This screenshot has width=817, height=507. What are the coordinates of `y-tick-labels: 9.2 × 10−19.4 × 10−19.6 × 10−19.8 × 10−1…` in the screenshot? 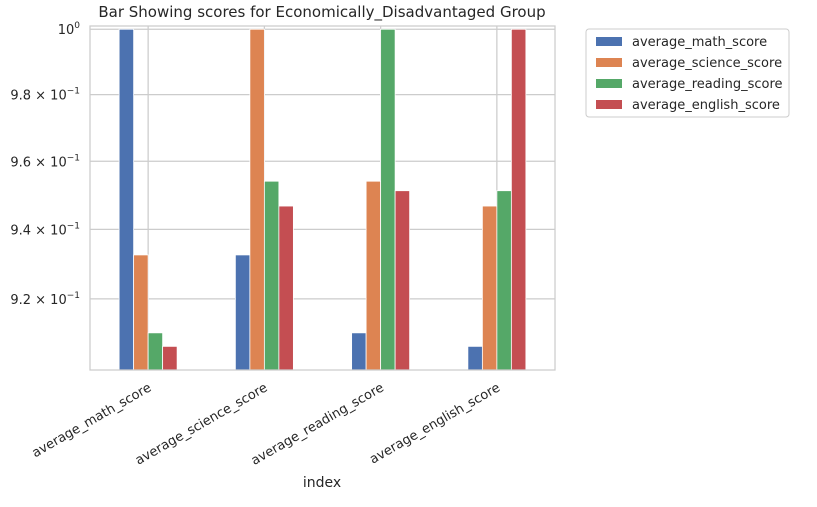 It's located at (45, 164).